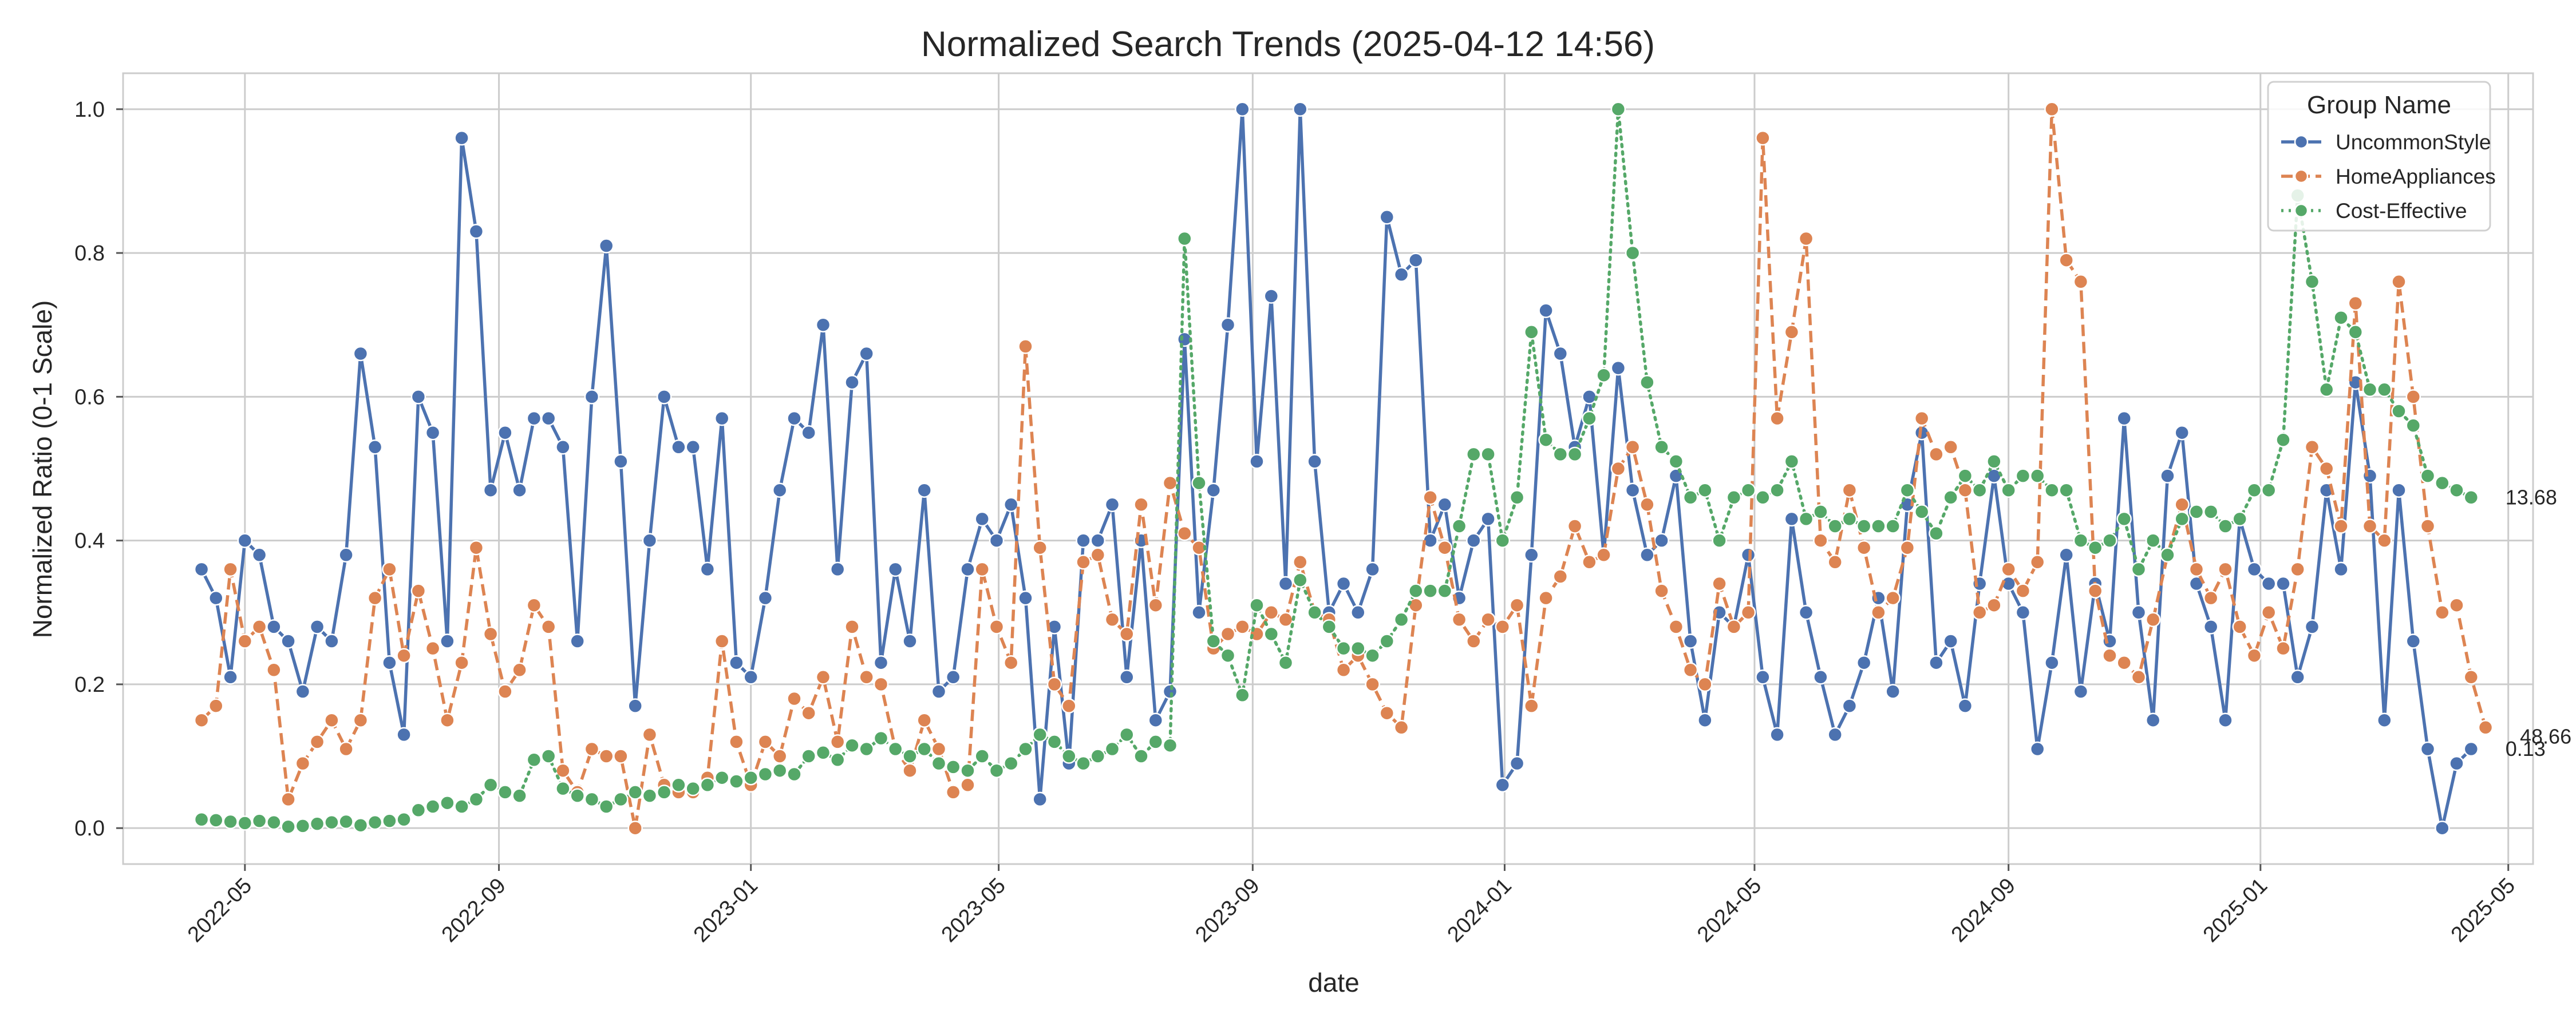 The height and width of the screenshot is (1030, 2576). Describe the element at coordinates (2379, 105) in the screenshot. I see `legend-title: Group Name` at that location.